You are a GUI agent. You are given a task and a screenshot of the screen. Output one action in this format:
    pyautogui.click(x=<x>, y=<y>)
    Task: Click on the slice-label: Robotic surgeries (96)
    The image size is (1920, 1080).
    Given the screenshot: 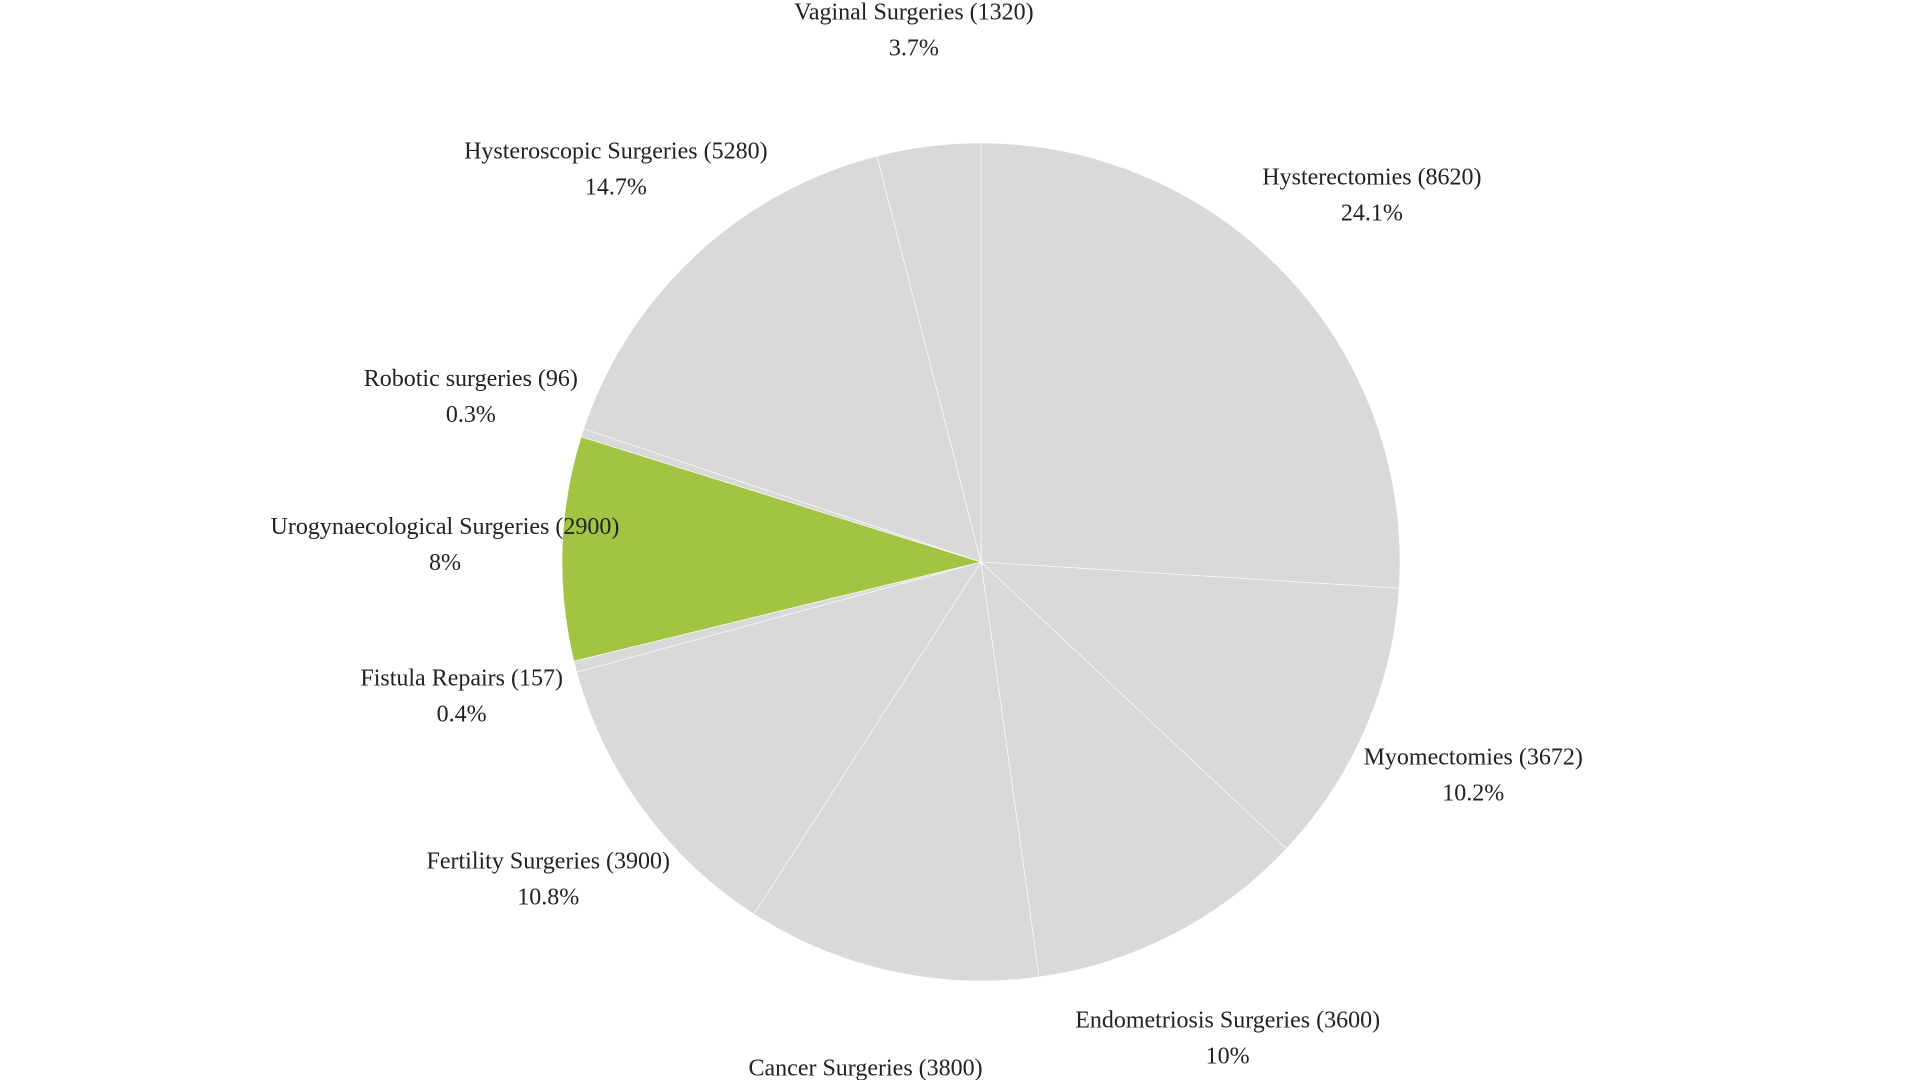 What is the action you would take?
    pyautogui.click(x=471, y=379)
    